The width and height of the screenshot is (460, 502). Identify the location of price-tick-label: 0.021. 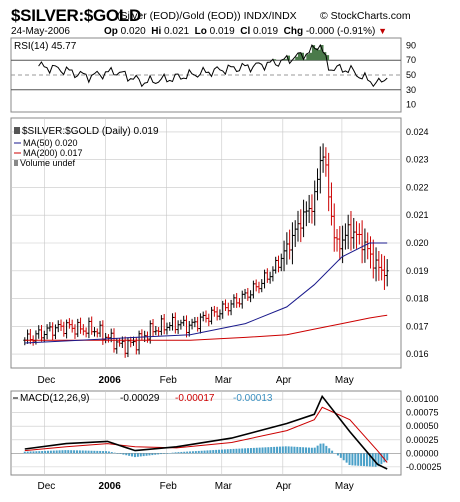
(417, 215).